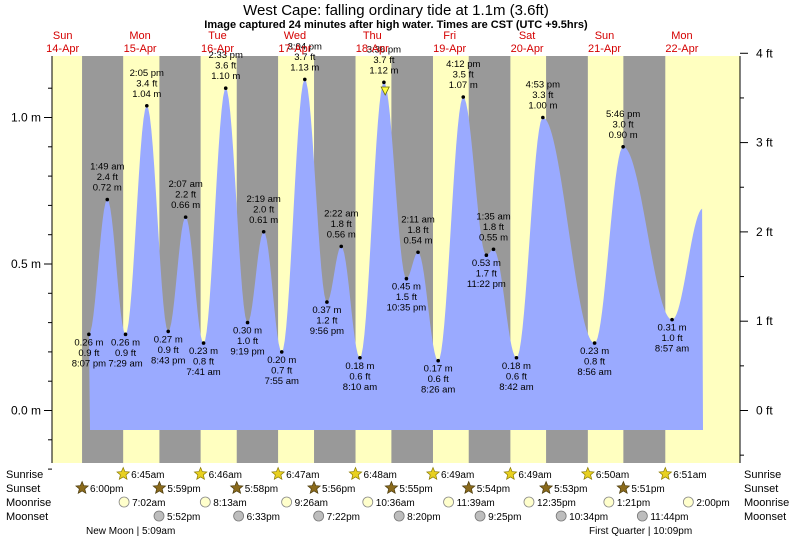  I want to click on date-label: 20-Apr, so click(527, 49).